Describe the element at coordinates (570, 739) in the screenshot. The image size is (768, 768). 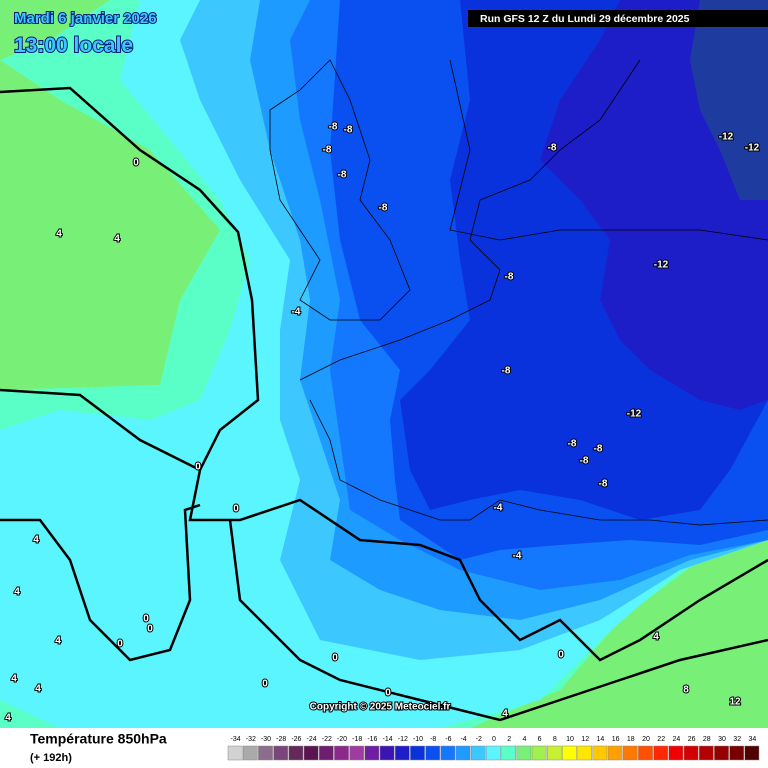
I see `scale-label: 10` at that location.